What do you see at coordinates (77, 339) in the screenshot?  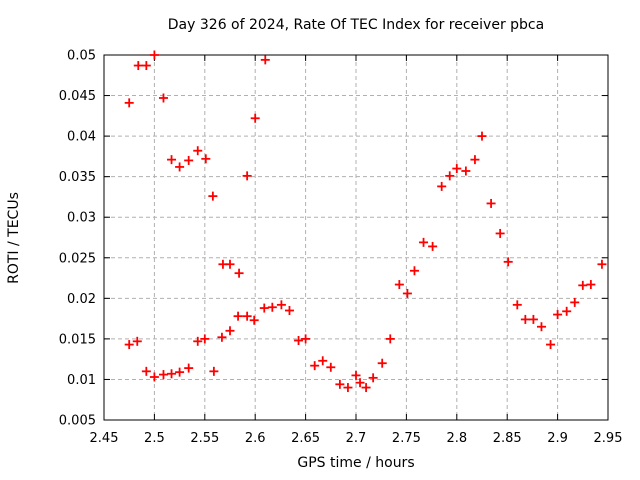 I see `y-tick-label: 0.015` at bounding box center [77, 339].